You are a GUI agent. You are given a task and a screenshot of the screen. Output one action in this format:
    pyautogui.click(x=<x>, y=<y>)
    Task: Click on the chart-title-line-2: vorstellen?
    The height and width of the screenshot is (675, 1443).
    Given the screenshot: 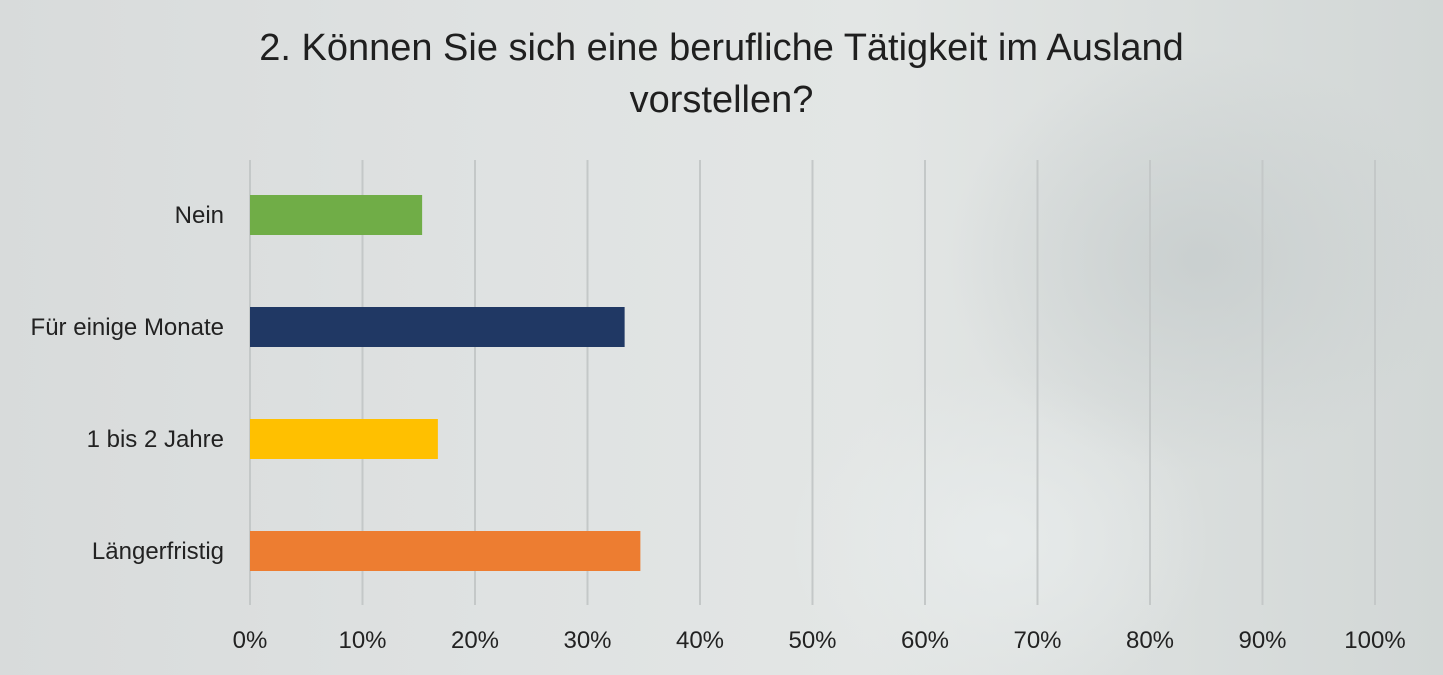 What is the action you would take?
    pyautogui.click(x=721, y=100)
    